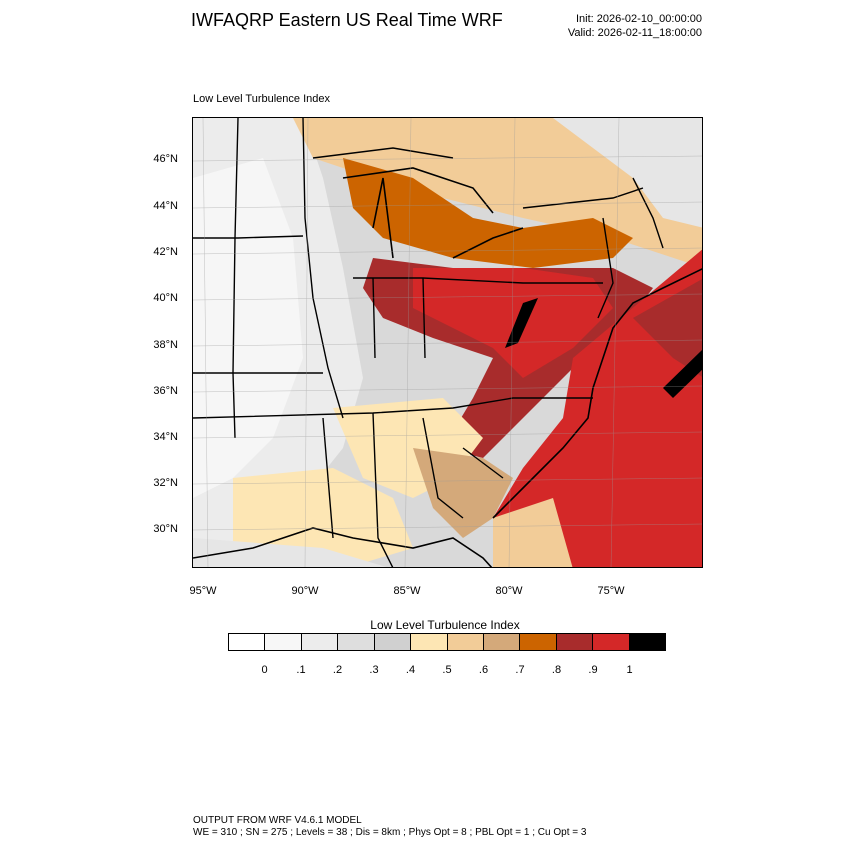 This screenshot has width=850, height=850. Describe the element at coordinates (509, 591) in the screenshot. I see `lon-label: 80°W` at that location.